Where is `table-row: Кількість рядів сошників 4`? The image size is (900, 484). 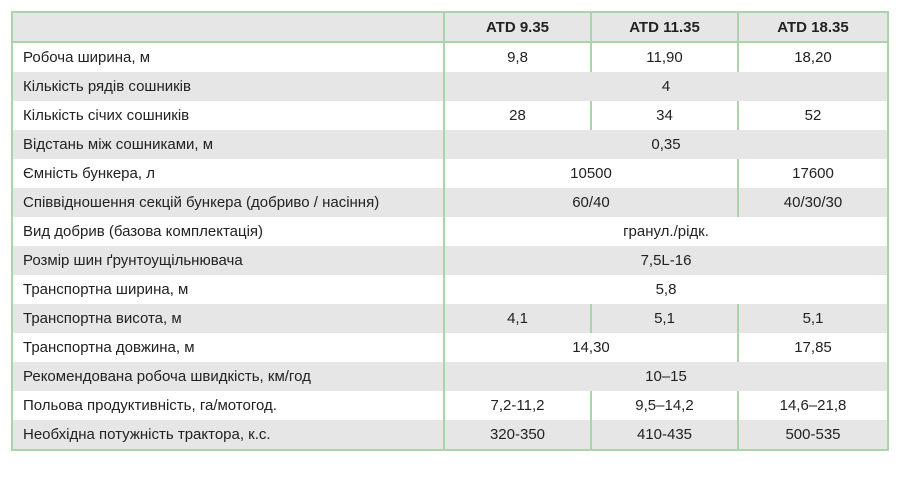
table-row: Кількість рядів сошників 4 is located at coordinates (450, 86).